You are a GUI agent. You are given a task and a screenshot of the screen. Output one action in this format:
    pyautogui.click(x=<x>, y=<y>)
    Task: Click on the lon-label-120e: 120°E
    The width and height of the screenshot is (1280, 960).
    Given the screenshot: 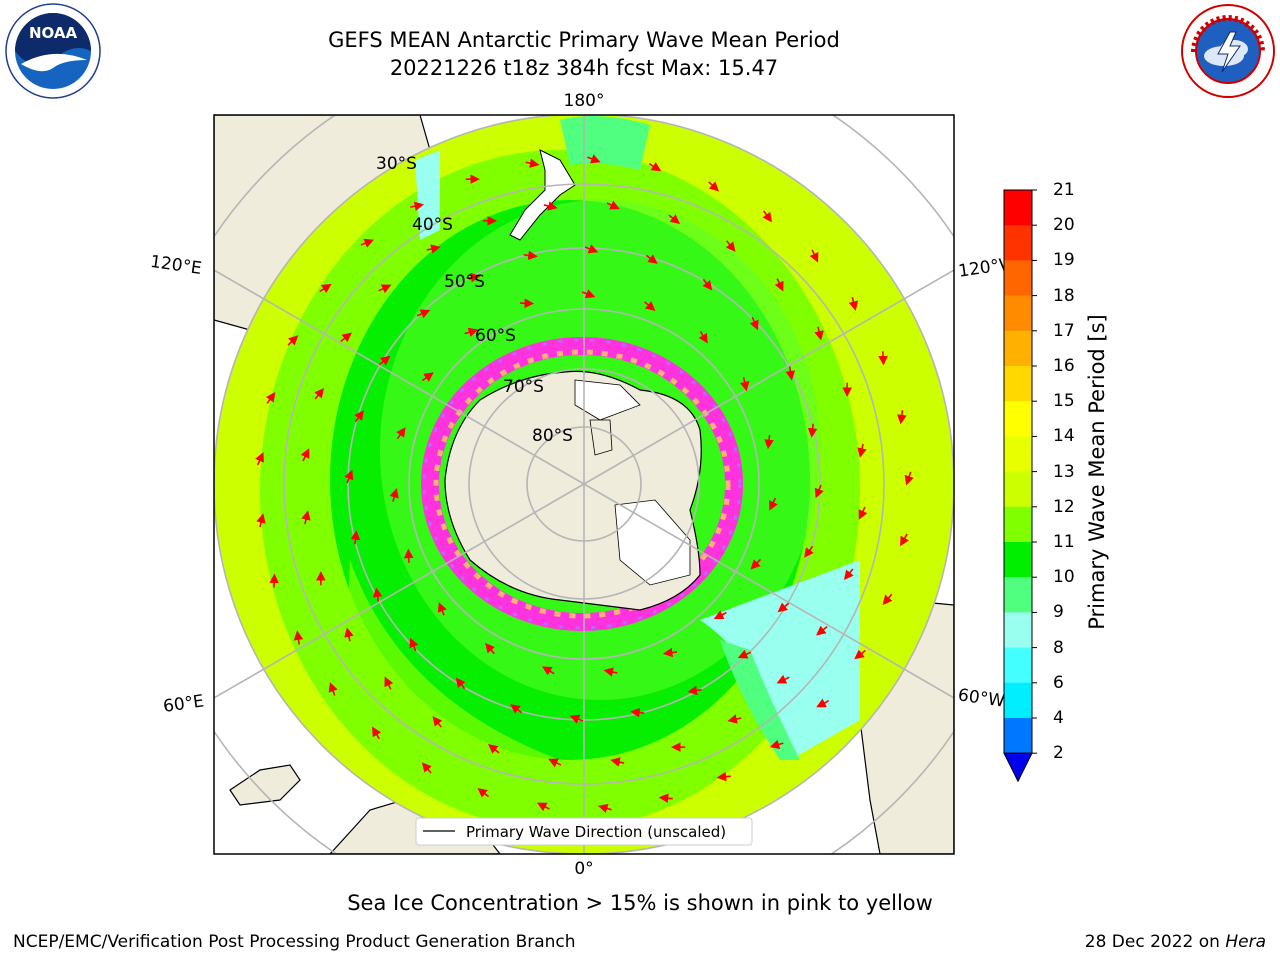 What is the action you would take?
    pyautogui.click(x=176, y=265)
    